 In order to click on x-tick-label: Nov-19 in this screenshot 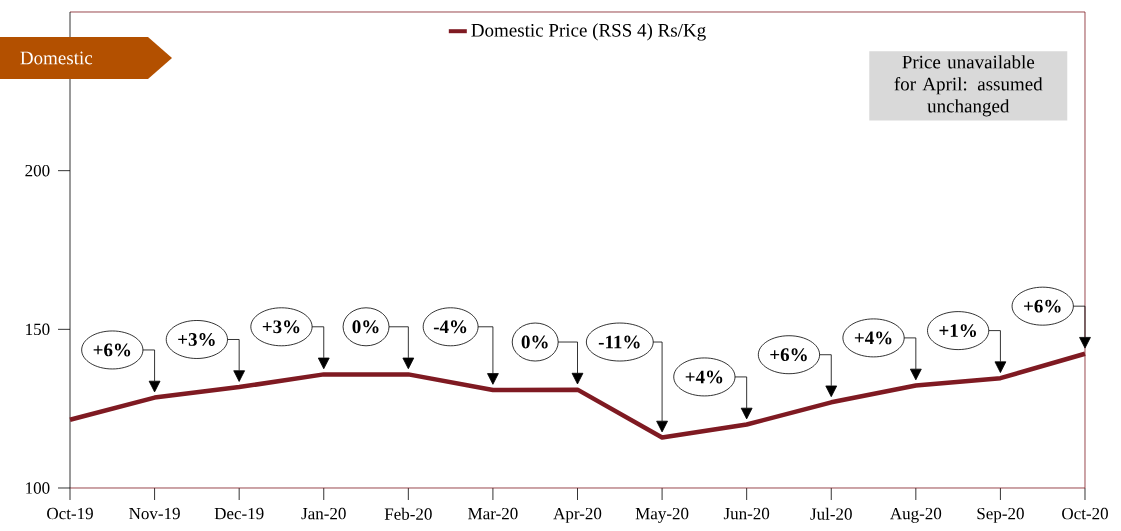, I will do `click(154, 513)`.